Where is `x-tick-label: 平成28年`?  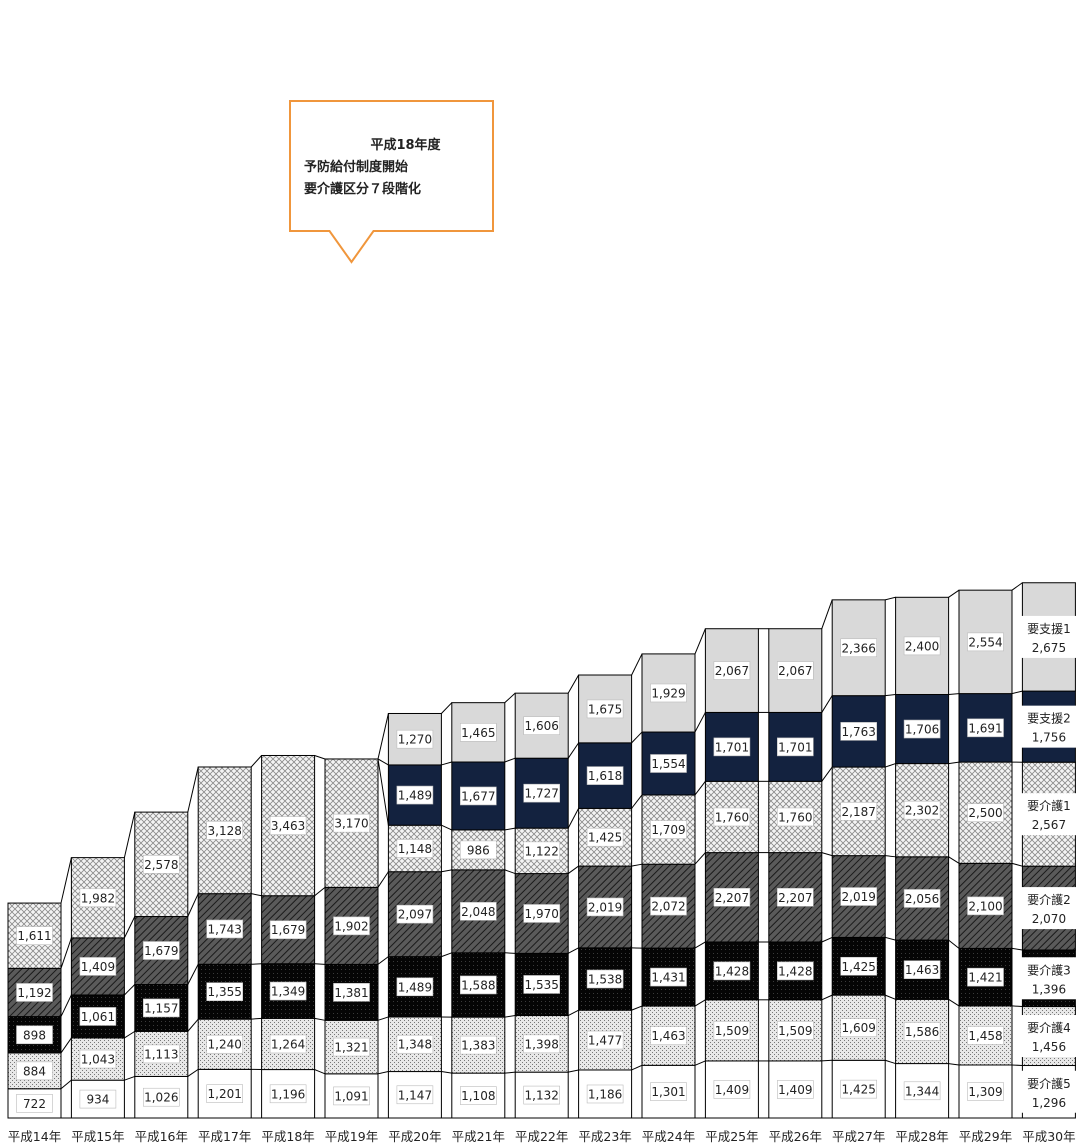 x-tick-label: 平成28年 is located at coordinates (921, 1136).